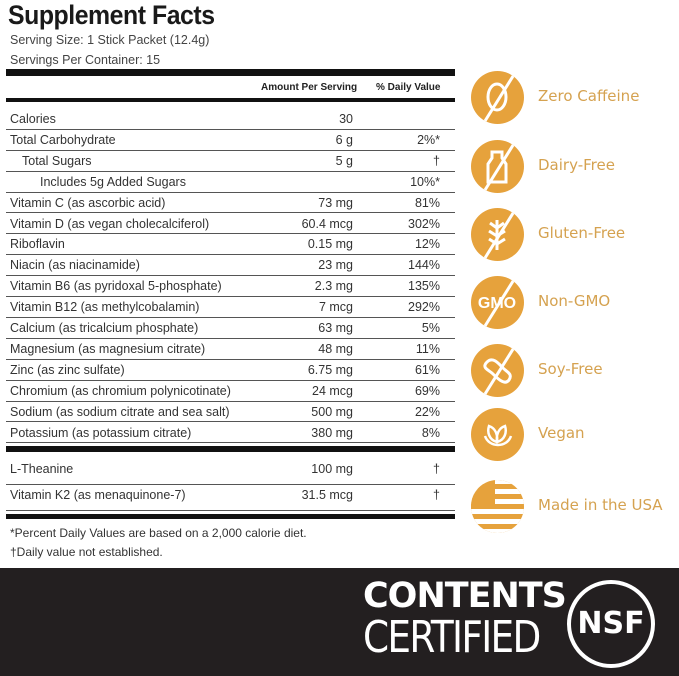  I want to click on nutrient-name: Potassium (as potassium citrate), so click(101, 432).